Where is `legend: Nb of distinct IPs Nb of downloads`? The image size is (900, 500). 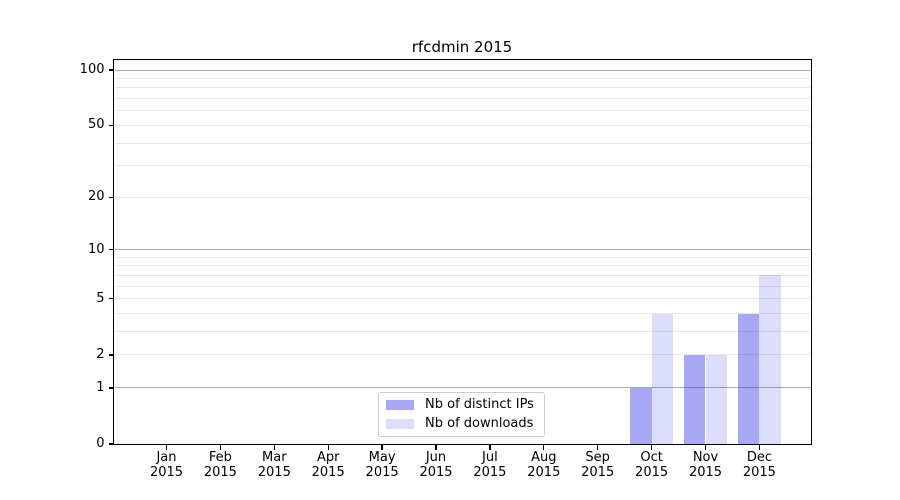
legend: Nb of distinct IPs Nb of downloads is located at coordinates (461, 414).